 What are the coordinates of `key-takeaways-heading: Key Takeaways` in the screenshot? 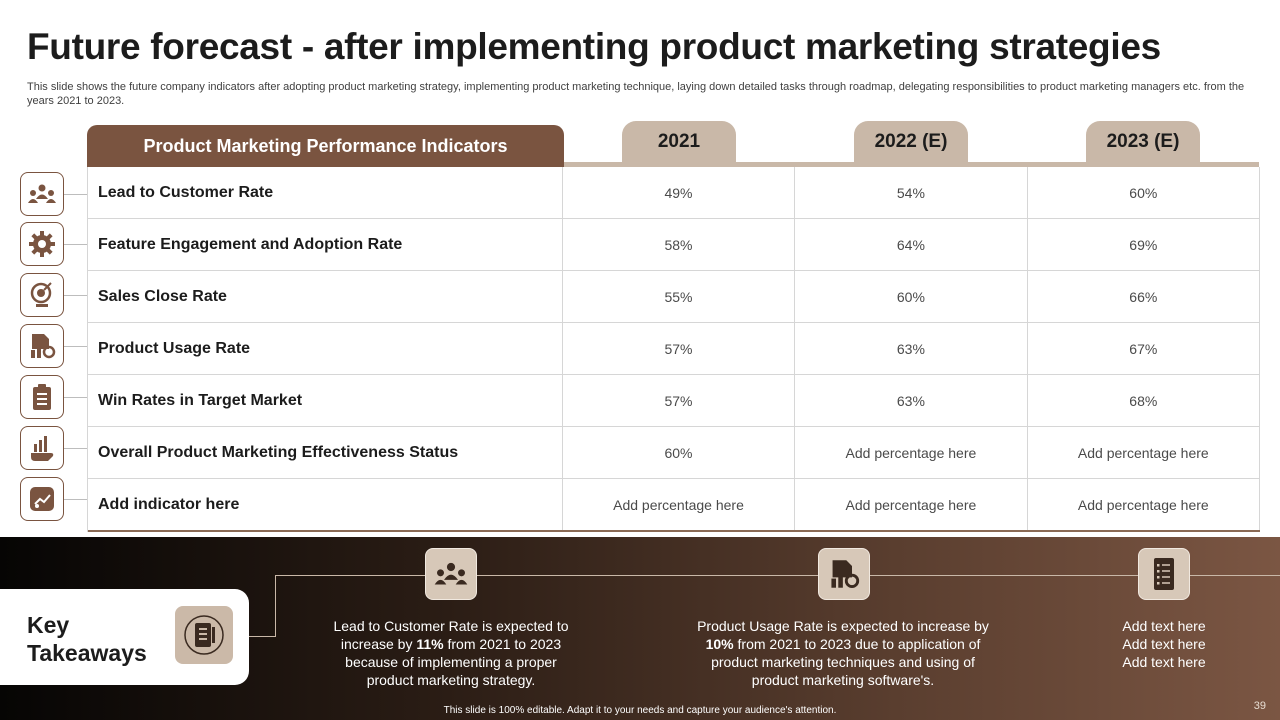 It's located at (87, 639).